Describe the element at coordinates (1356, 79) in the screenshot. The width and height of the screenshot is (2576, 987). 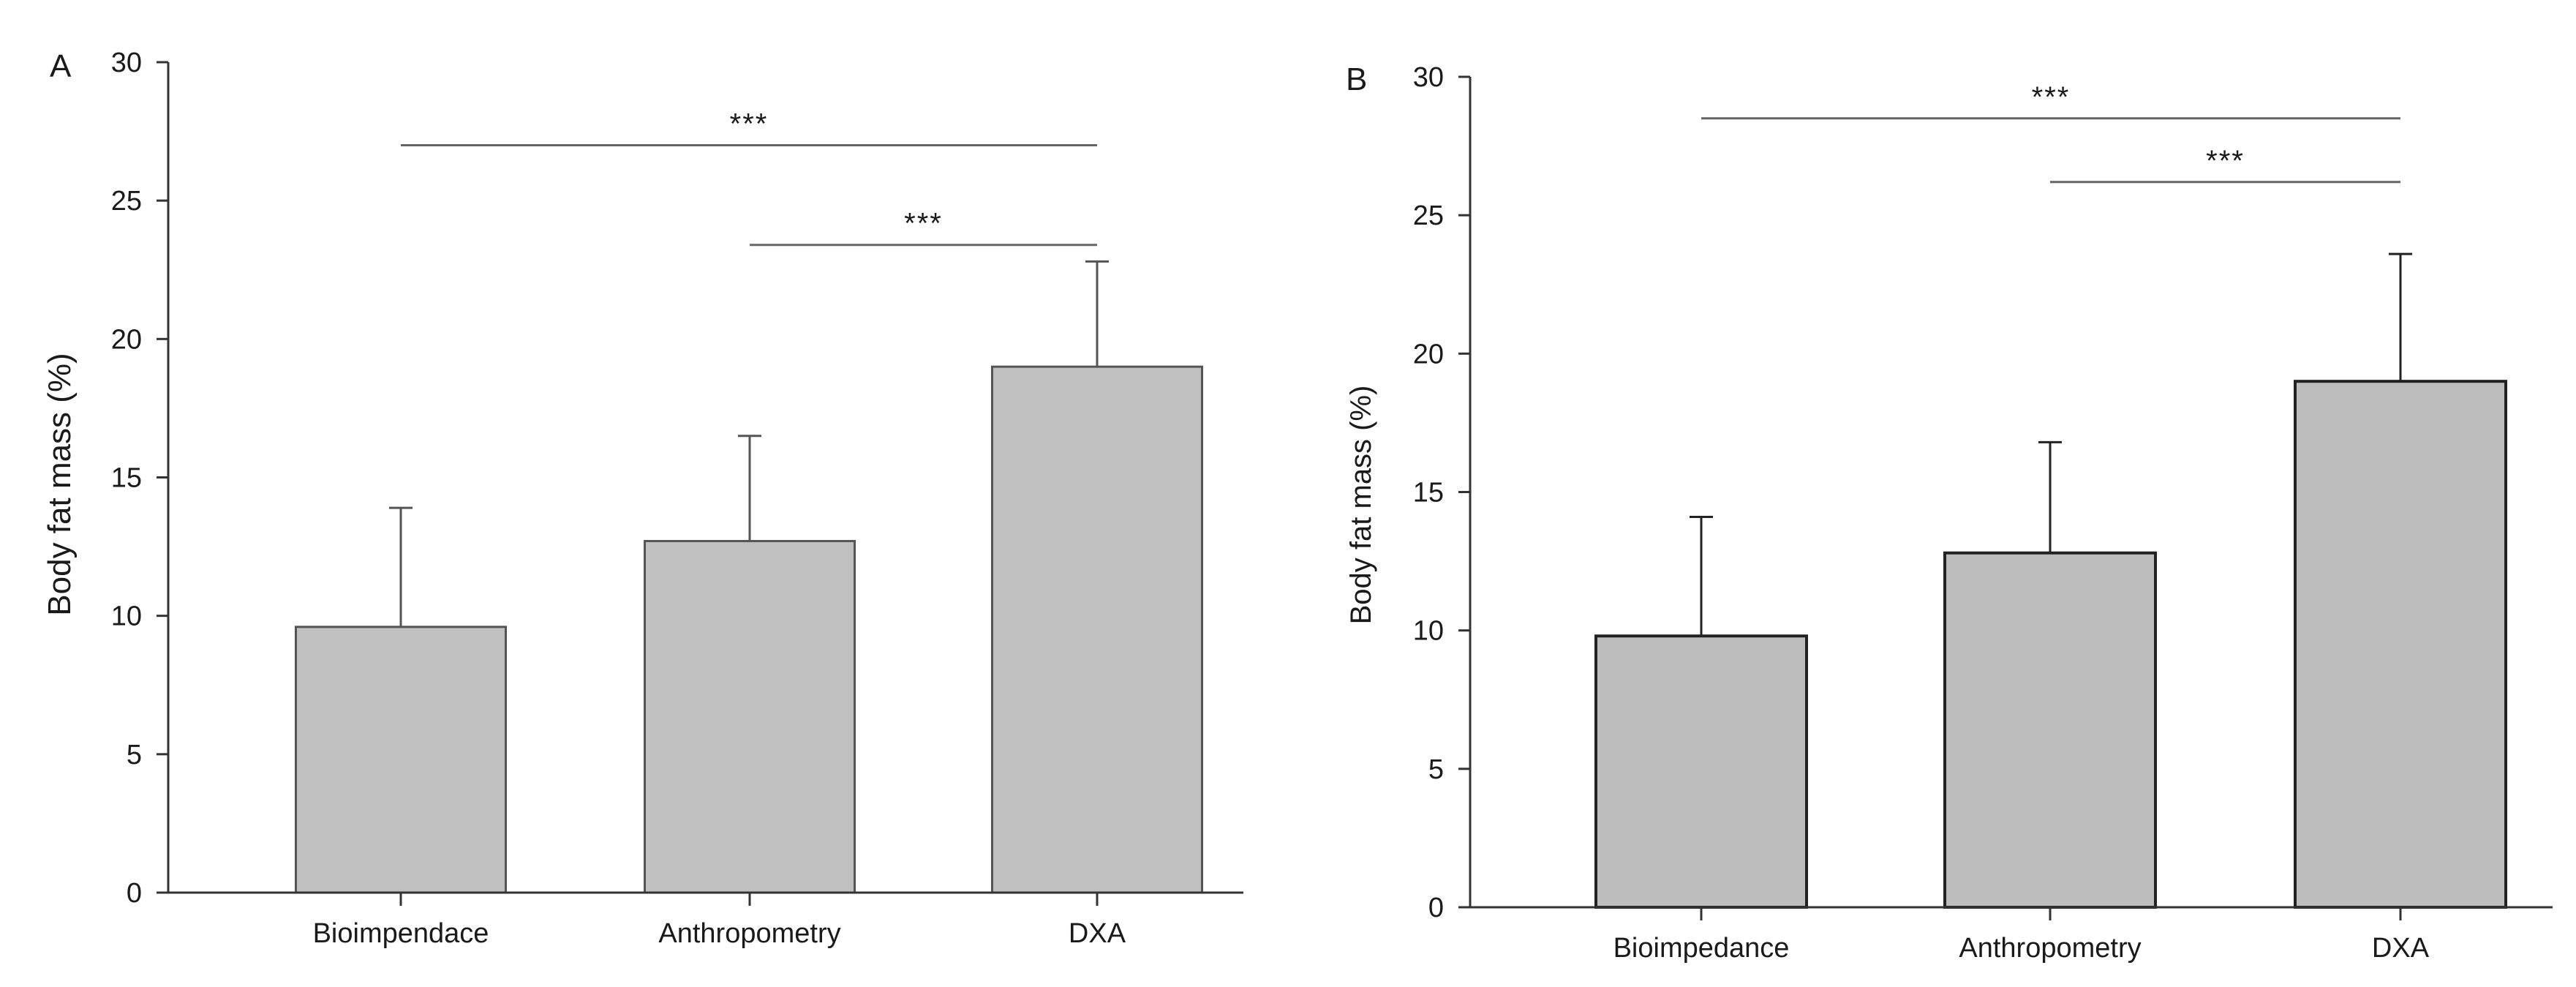
I see `panel-letter-b: B` at that location.